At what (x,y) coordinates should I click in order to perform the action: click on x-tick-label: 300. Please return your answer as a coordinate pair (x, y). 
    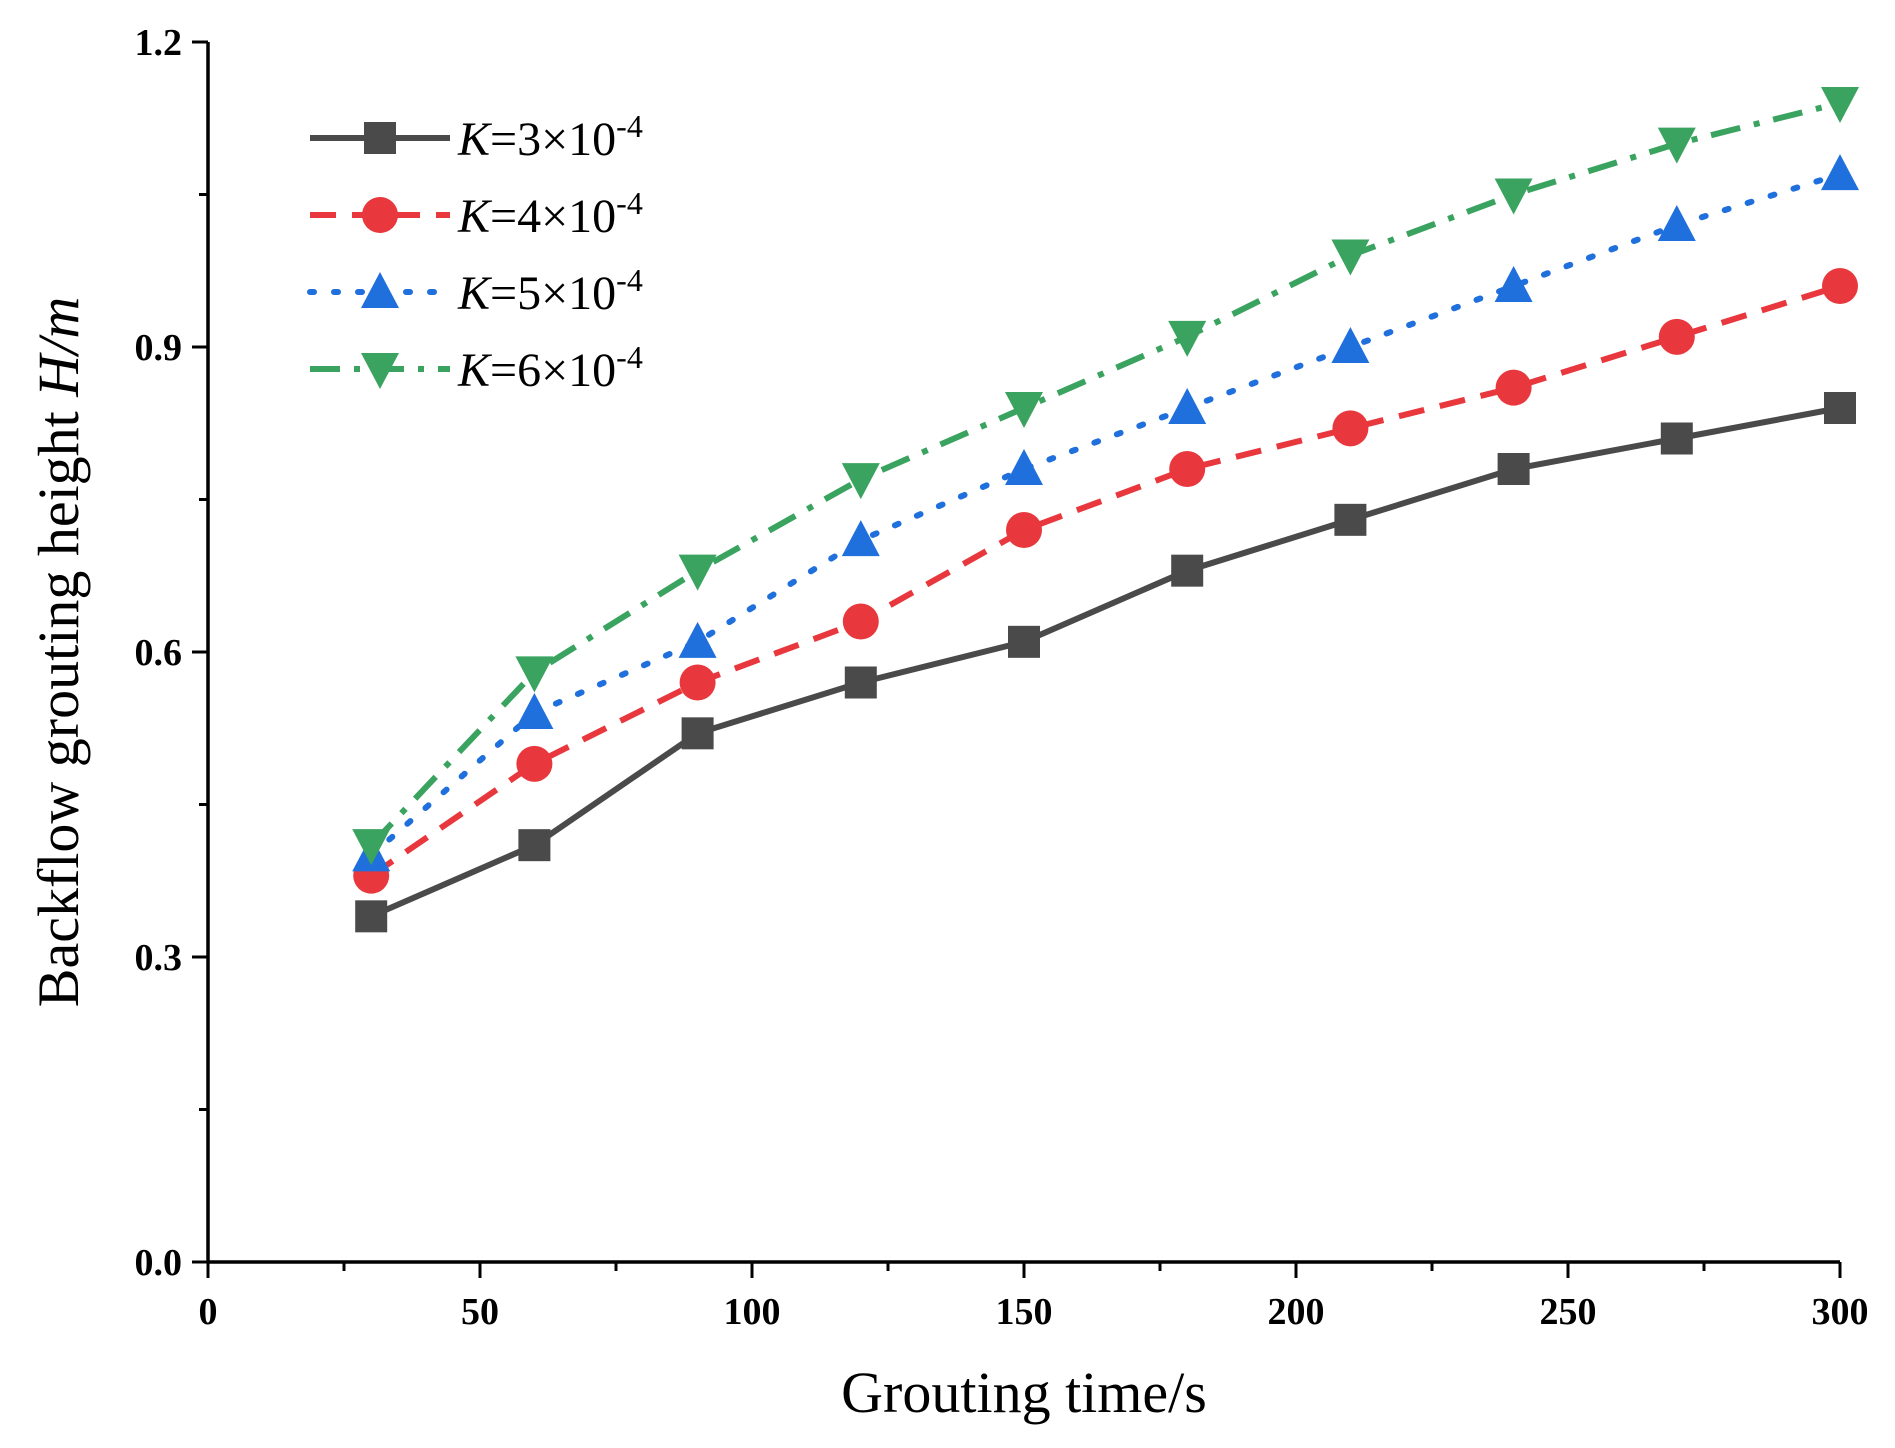
    Looking at the image, I should click on (1840, 1312).